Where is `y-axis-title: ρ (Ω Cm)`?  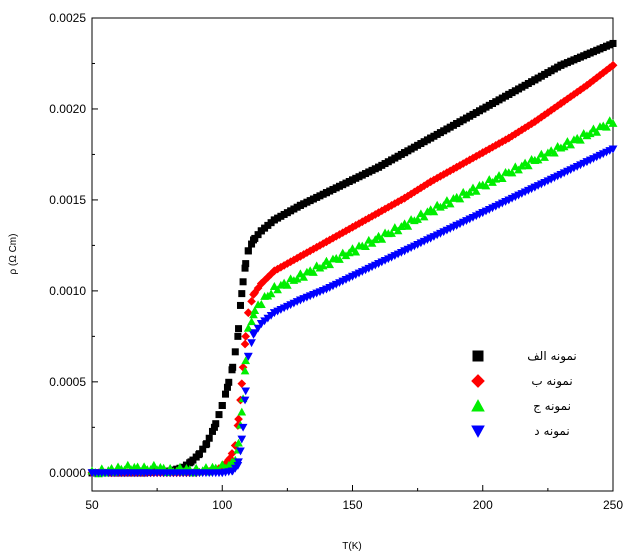
y-axis-title: ρ (Ω Cm) is located at coordinates (13, 254).